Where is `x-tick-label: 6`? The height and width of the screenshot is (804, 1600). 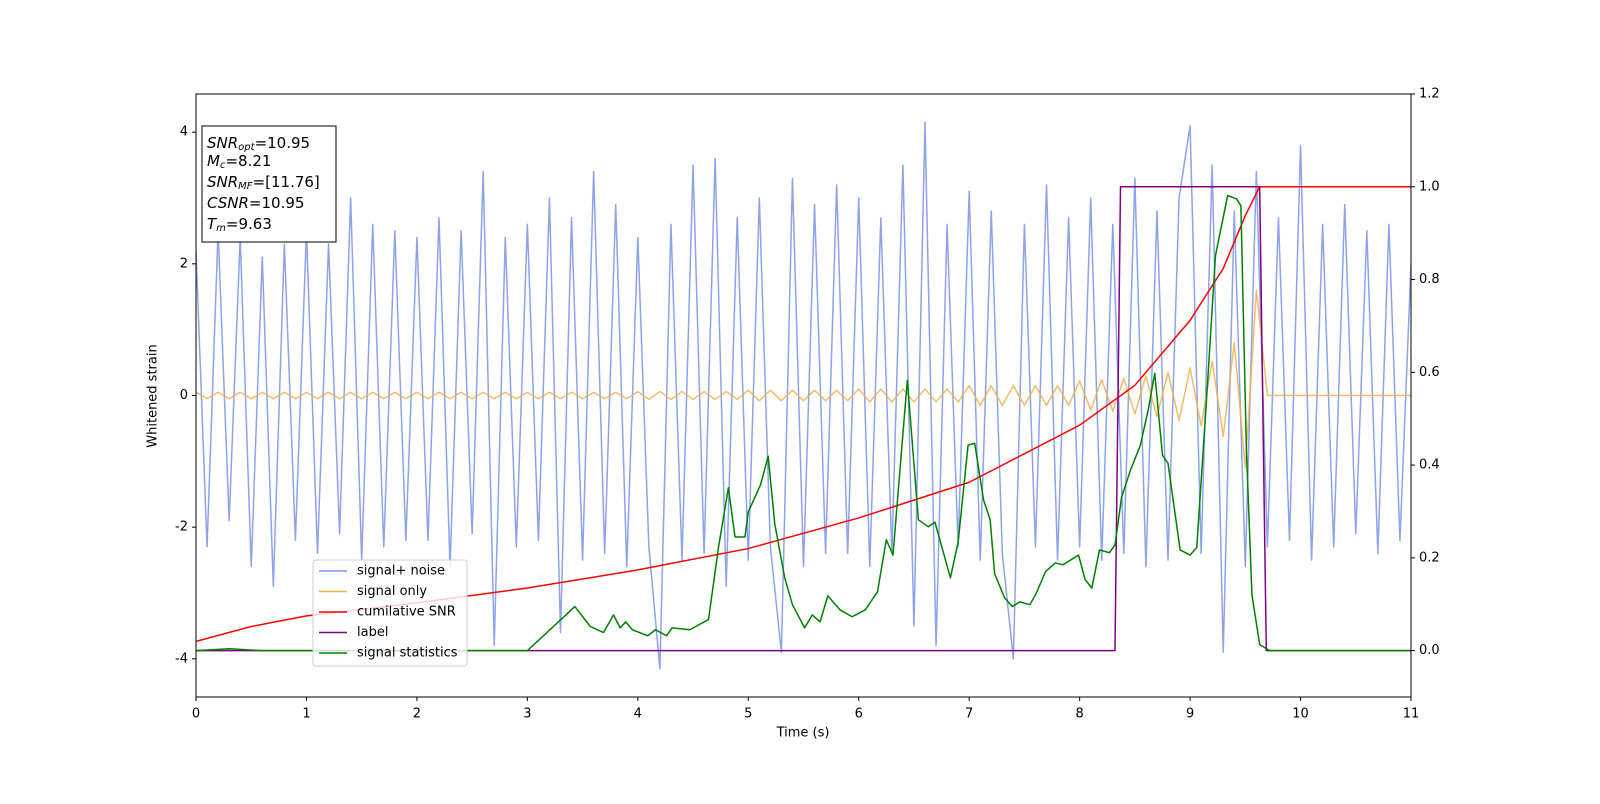 x-tick-label: 6 is located at coordinates (859, 714).